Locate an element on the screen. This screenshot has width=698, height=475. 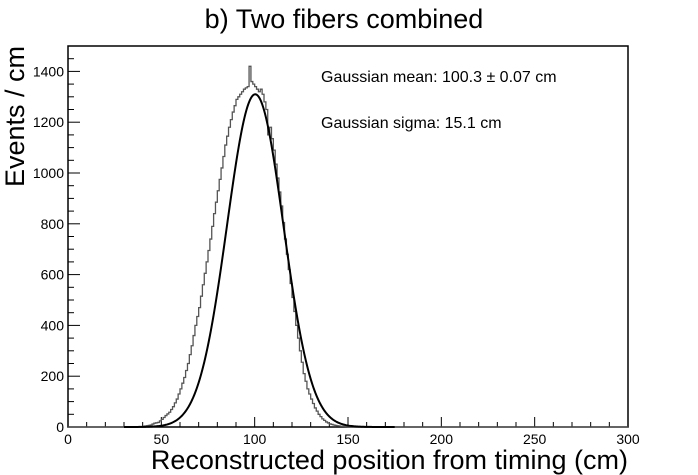
x-tick-label: 100 is located at coordinates (255, 439).